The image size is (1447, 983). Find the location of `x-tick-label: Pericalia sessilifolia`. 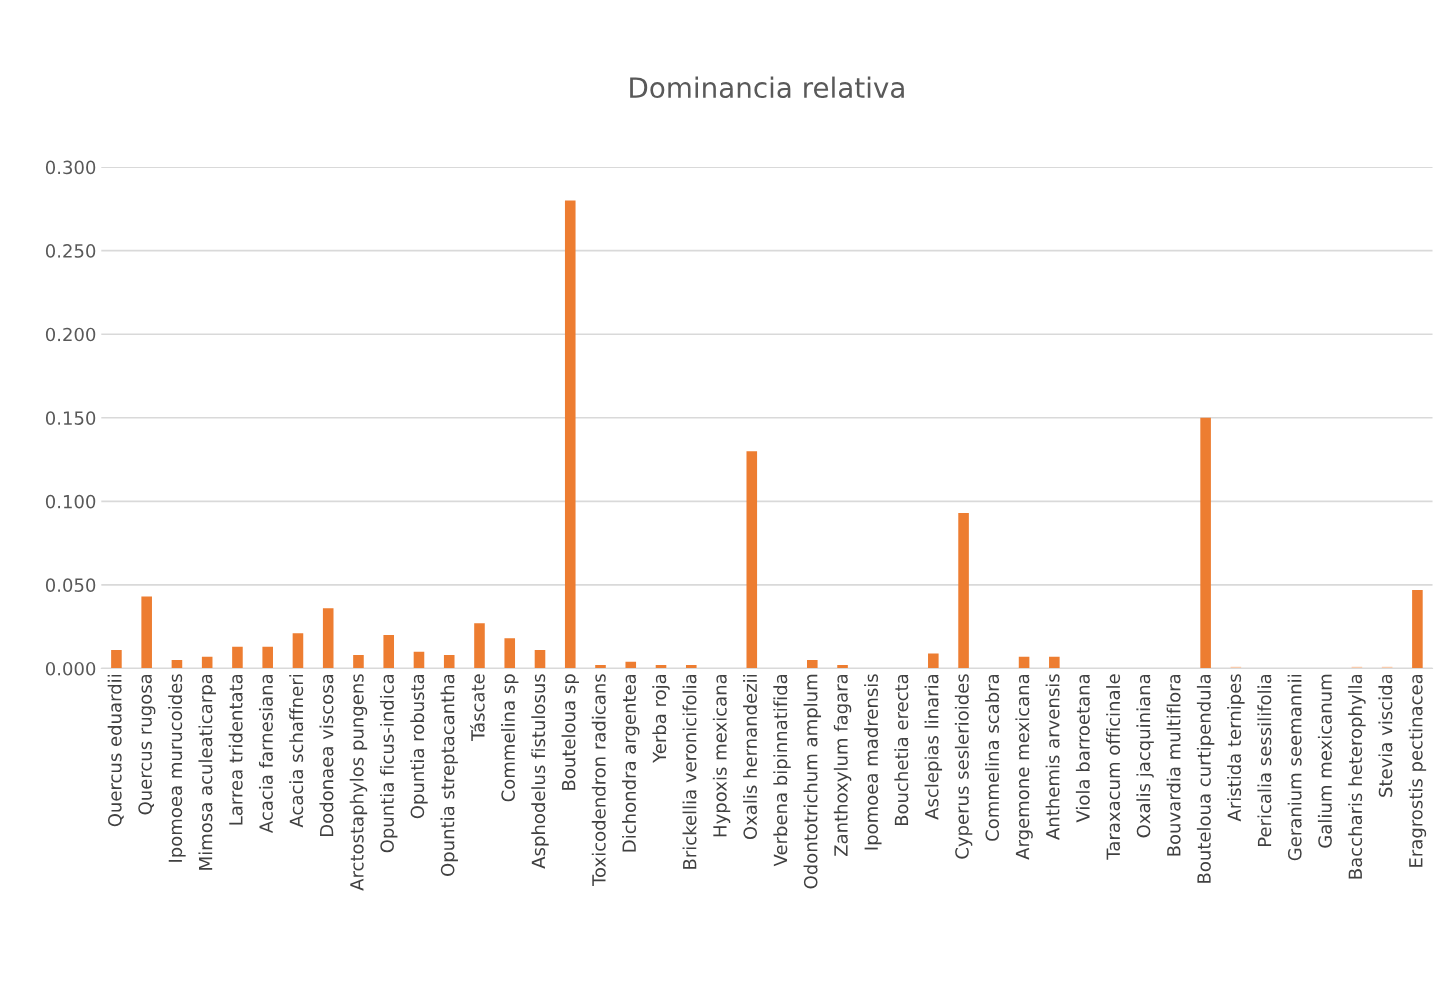

x-tick-label: Pericalia sessilifolia is located at coordinates (1264, 760).